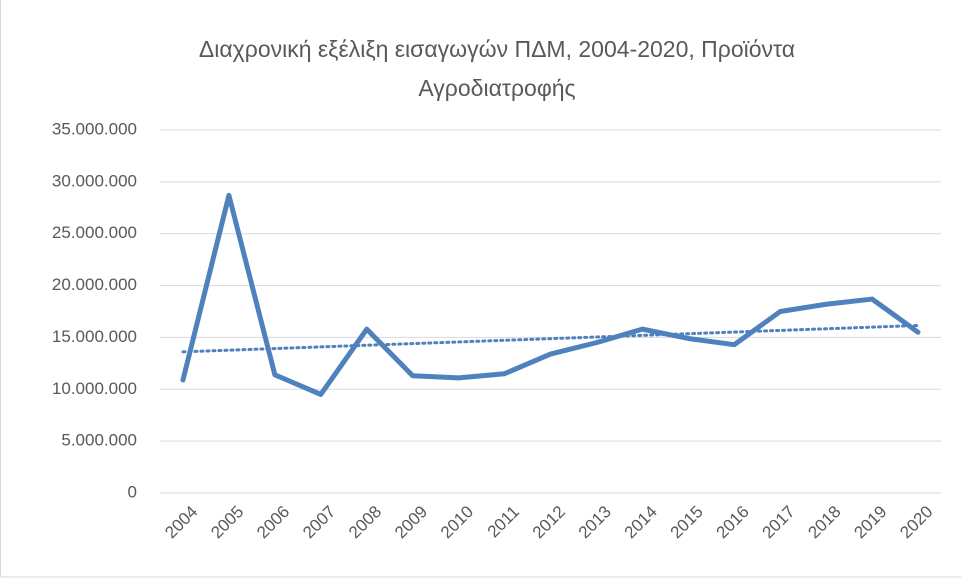  I want to click on y-tick-label: 30.000.000, so click(94, 180).